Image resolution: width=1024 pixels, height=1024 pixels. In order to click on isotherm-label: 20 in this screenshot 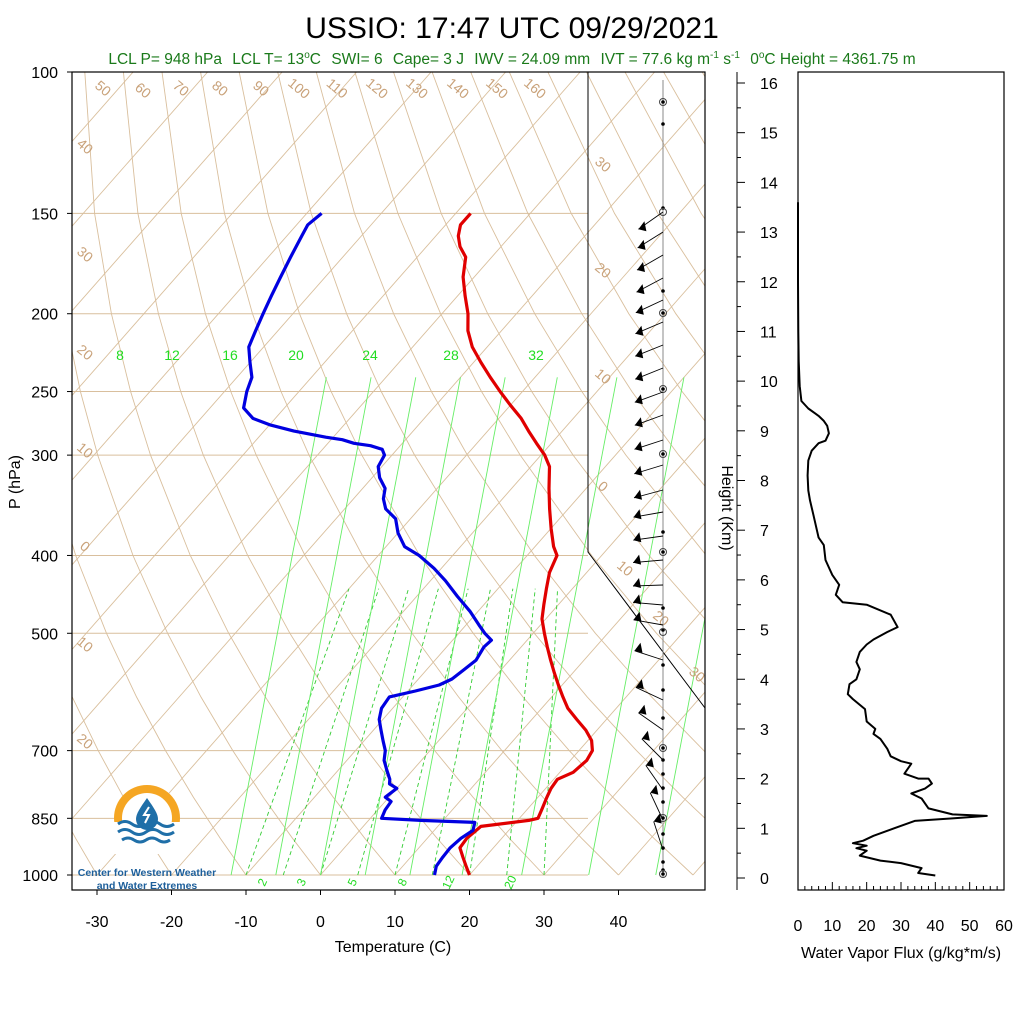, I will do `click(85, 741)`.